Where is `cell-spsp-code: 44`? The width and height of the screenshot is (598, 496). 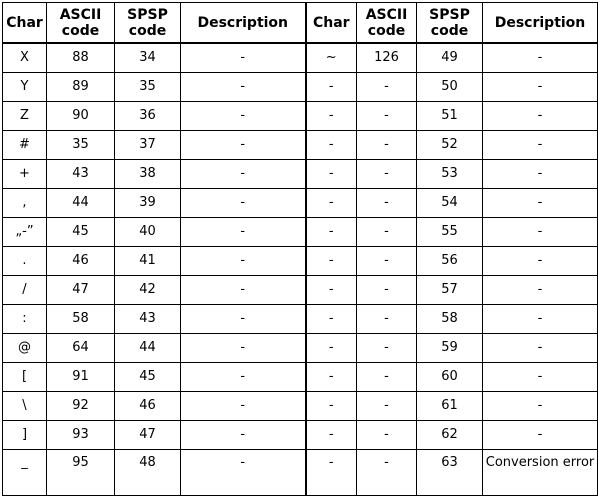
cell-spsp-code: 44 is located at coordinates (147, 348).